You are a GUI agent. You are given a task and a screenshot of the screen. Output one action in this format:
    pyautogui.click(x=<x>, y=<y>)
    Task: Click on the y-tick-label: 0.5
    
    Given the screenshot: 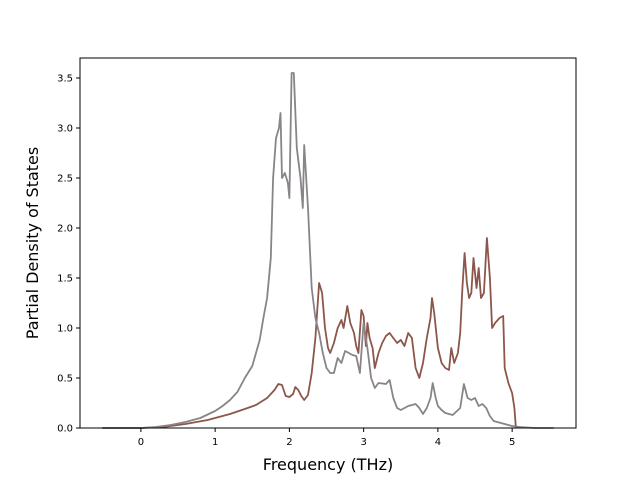 What is the action you would take?
    pyautogui.click(x=65, y=379)
    